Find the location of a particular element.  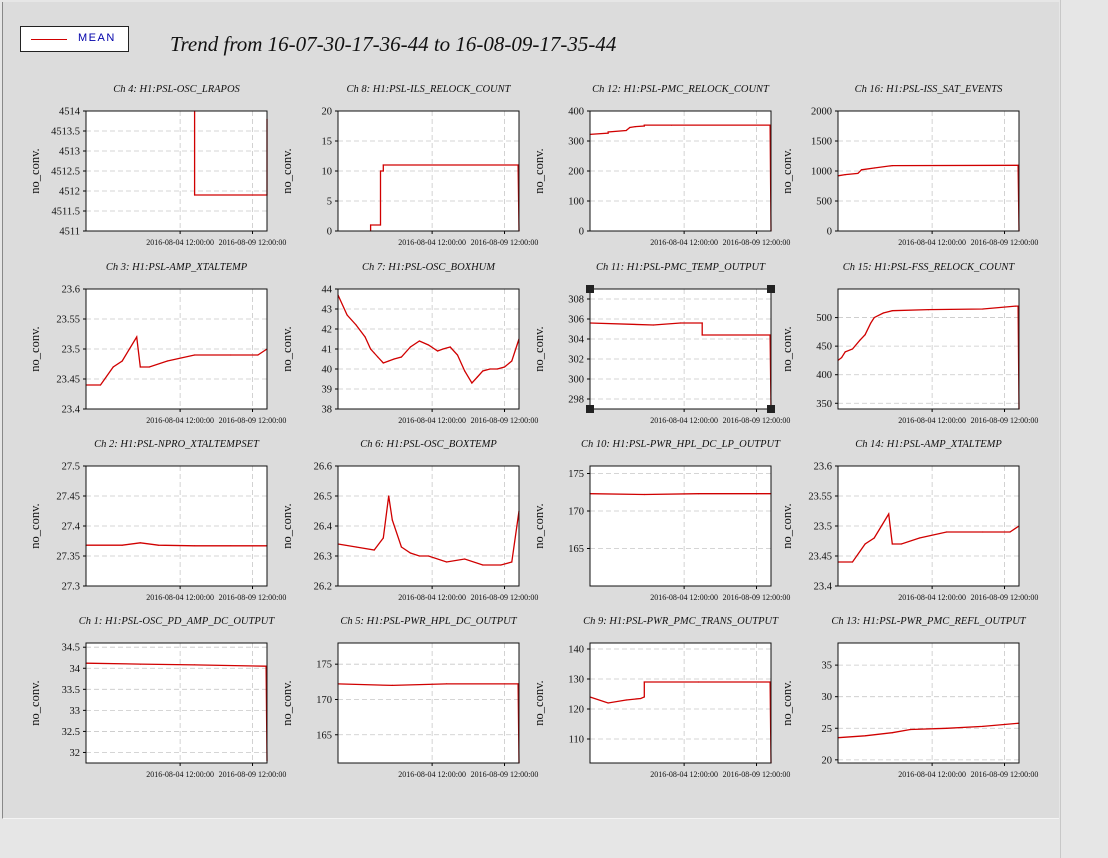

y-tick-label: 33.5 is located at coordinates (71, 690).